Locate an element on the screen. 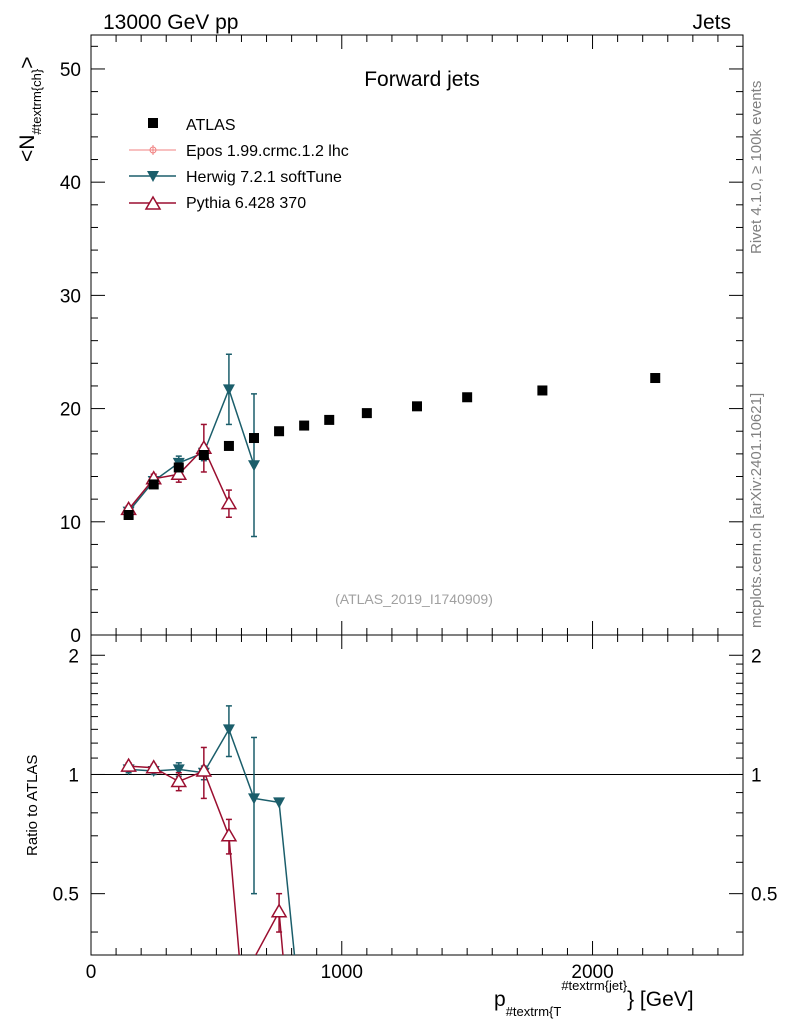 The image size is (786, 1024). herwig-line is located at coordinates (191, 450).